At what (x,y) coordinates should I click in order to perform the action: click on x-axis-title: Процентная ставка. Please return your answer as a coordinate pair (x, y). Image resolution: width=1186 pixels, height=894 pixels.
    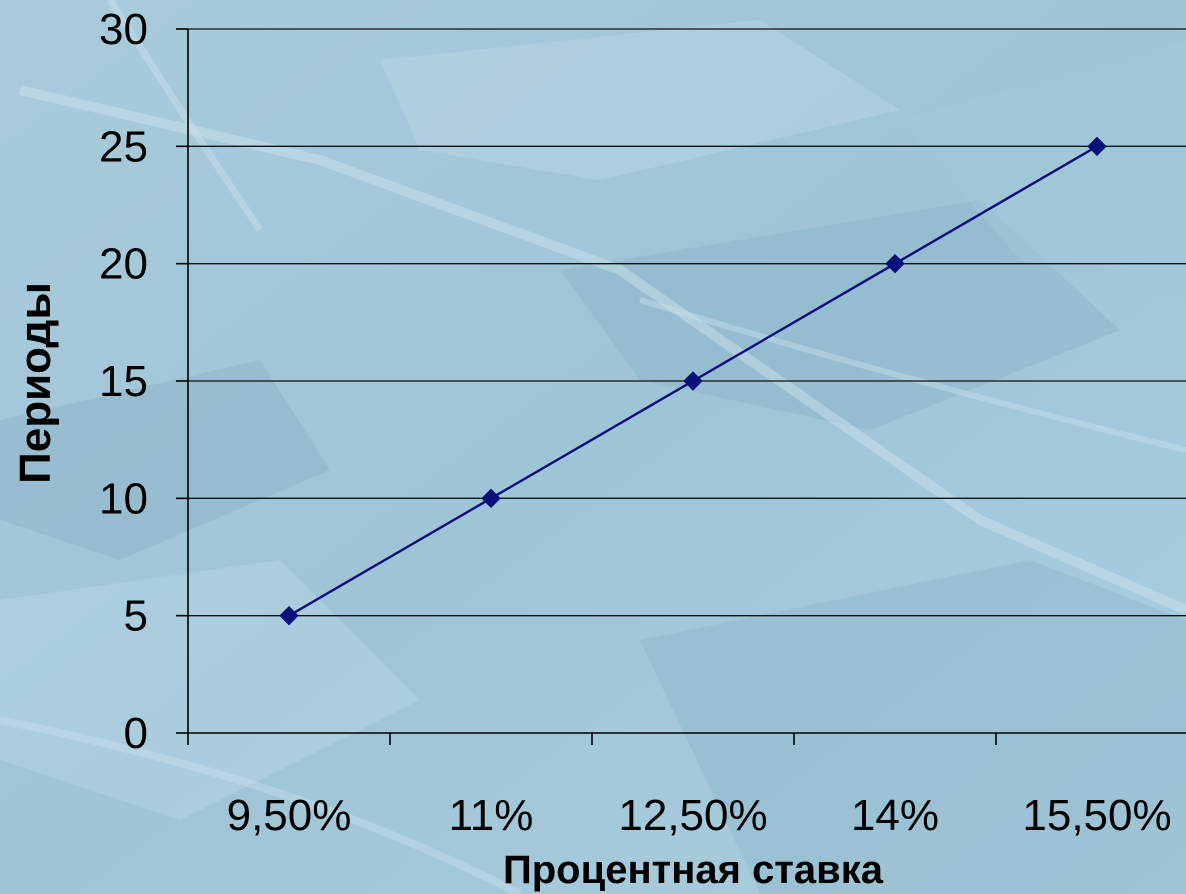
    Looking at the image, I should click on (693, 870).